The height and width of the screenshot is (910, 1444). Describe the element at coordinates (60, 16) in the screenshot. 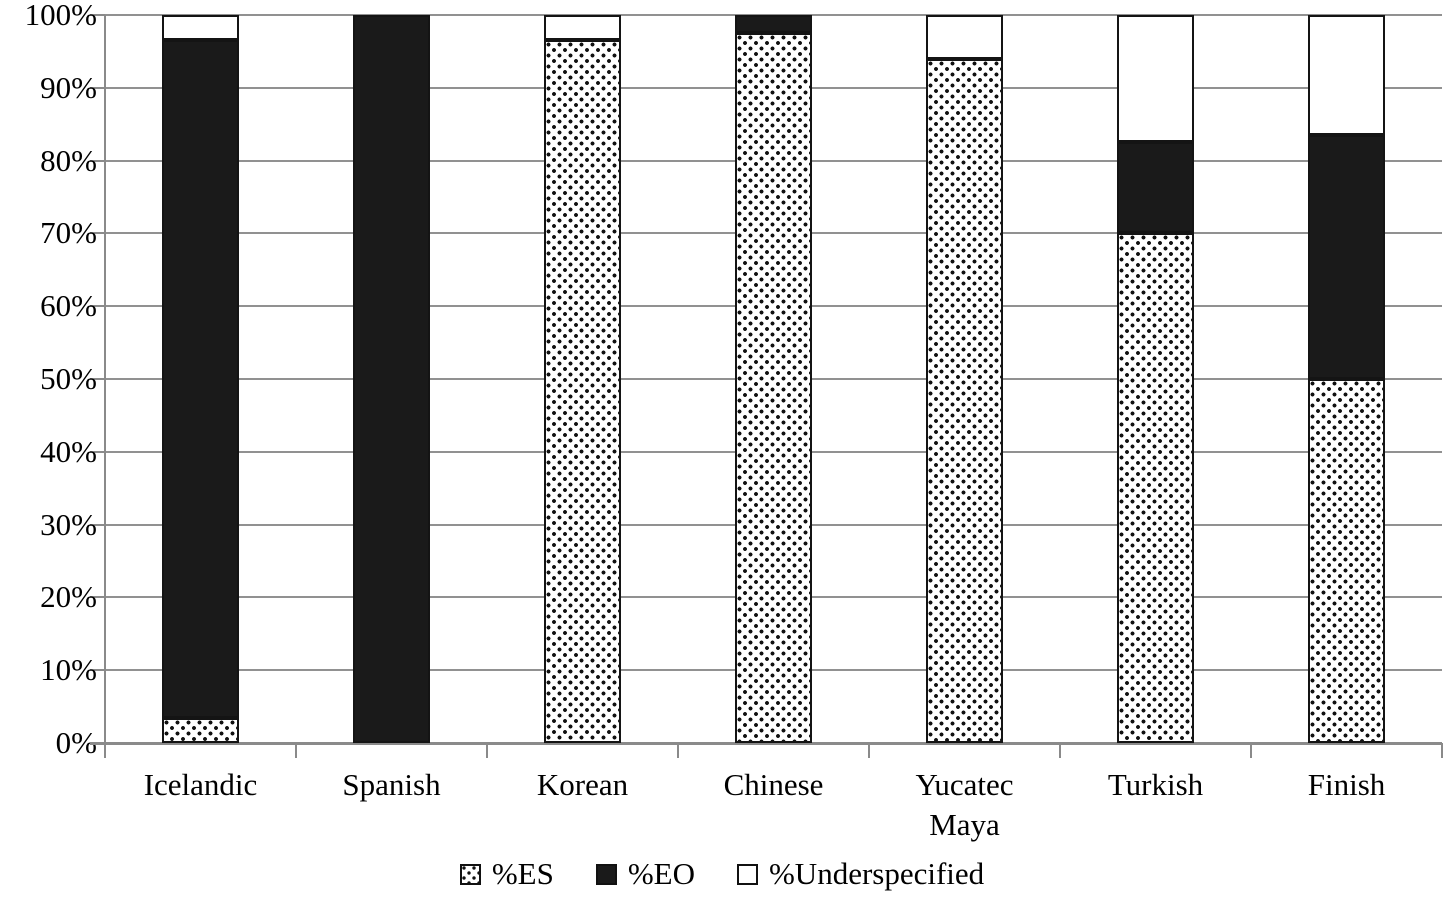

I see `y-tick-label: 100%` at that location.